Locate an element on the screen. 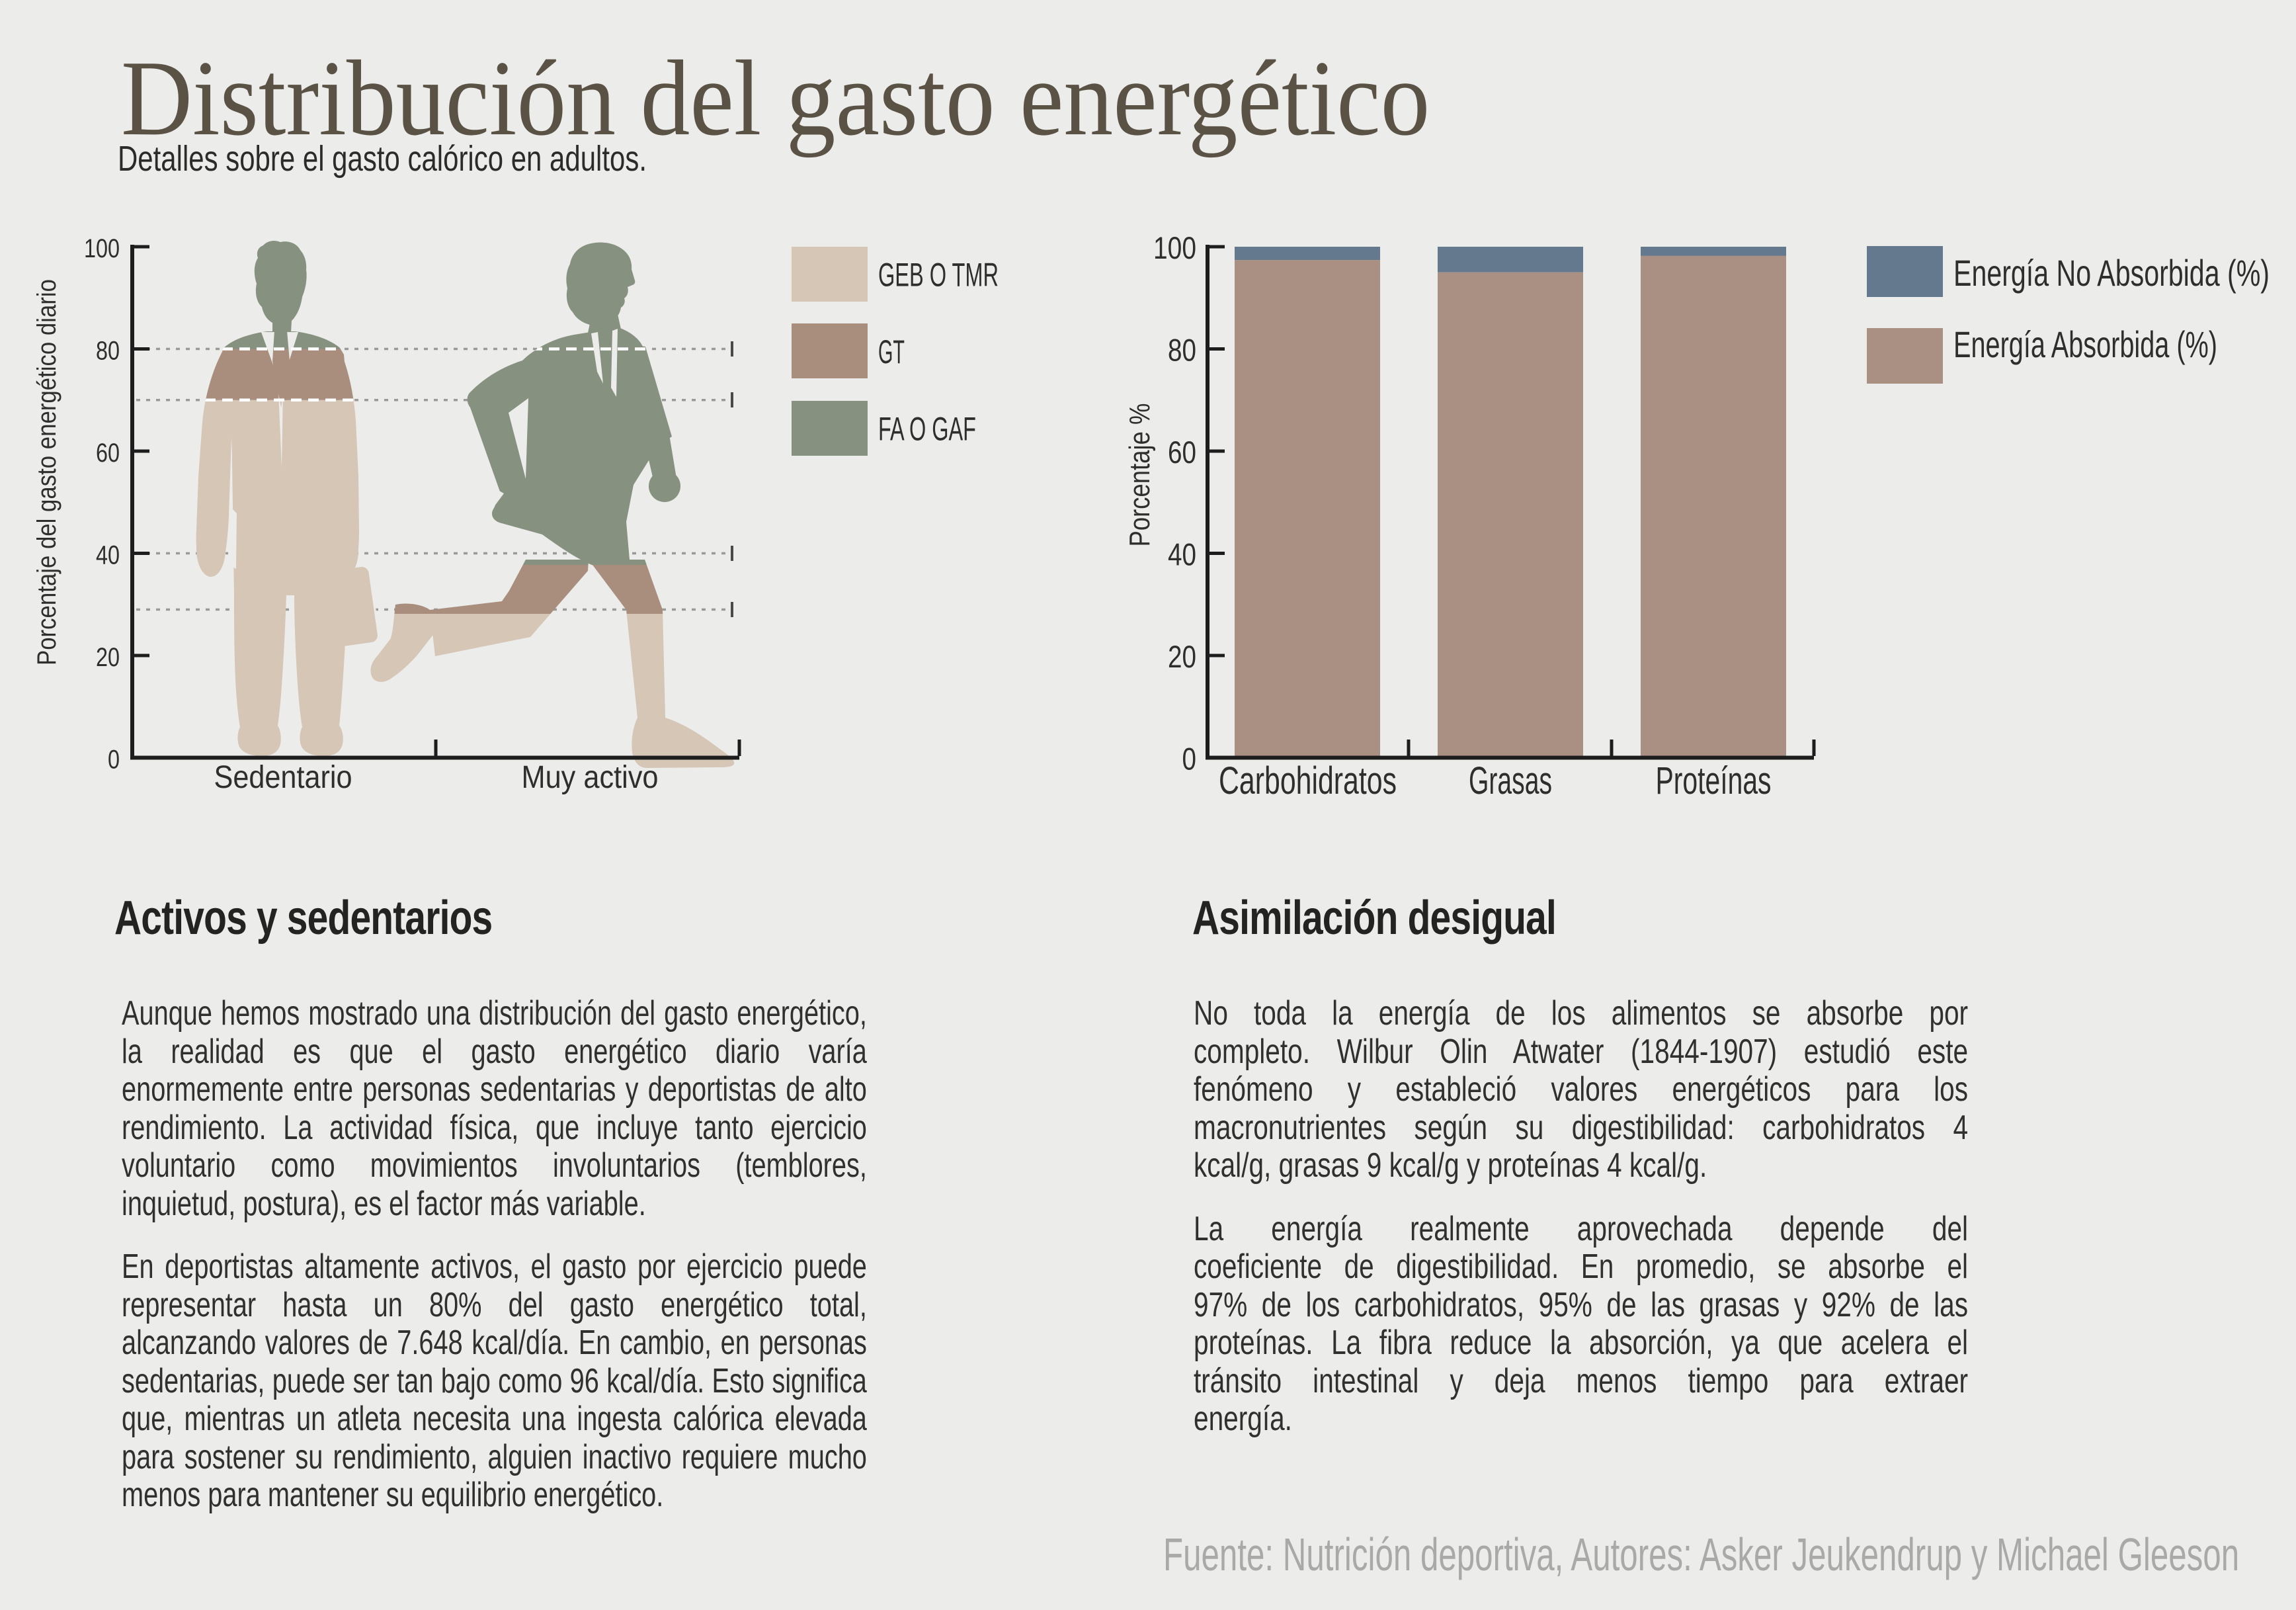 This screenshot has height=1610, width=2296. svg-text: Energía No Absorbida (%) is located at coordinates (2111, 273).